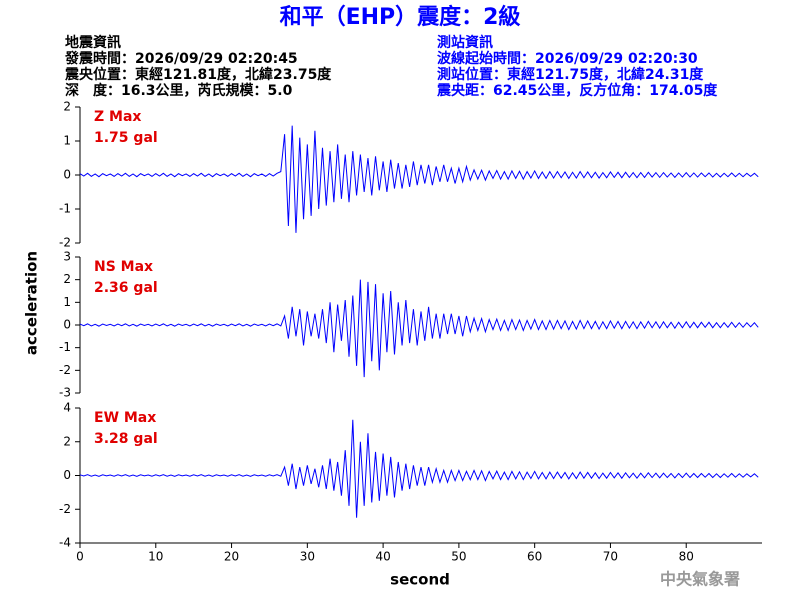  What do you see at coordinates (700, 579) in the screenshot?
I see `footer: 中央氣象署` at bounding box center [700, 579].